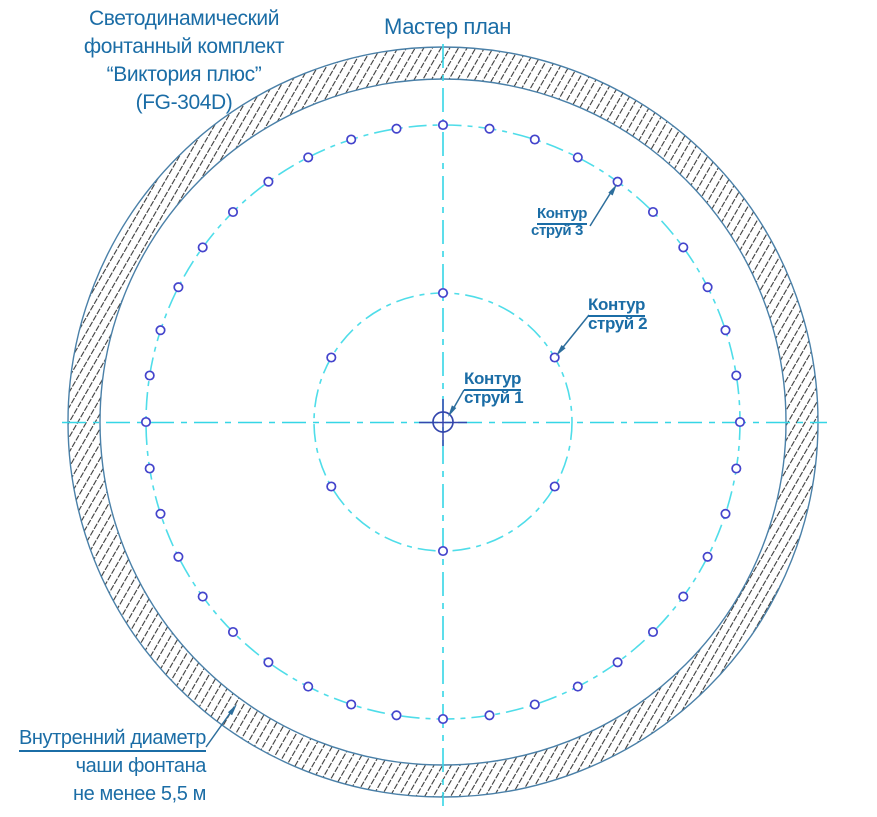 The height and width of the screenshot is (817, 877). I want to click on label-jet-contour-2: Контур струй 2, so click(618, 314).